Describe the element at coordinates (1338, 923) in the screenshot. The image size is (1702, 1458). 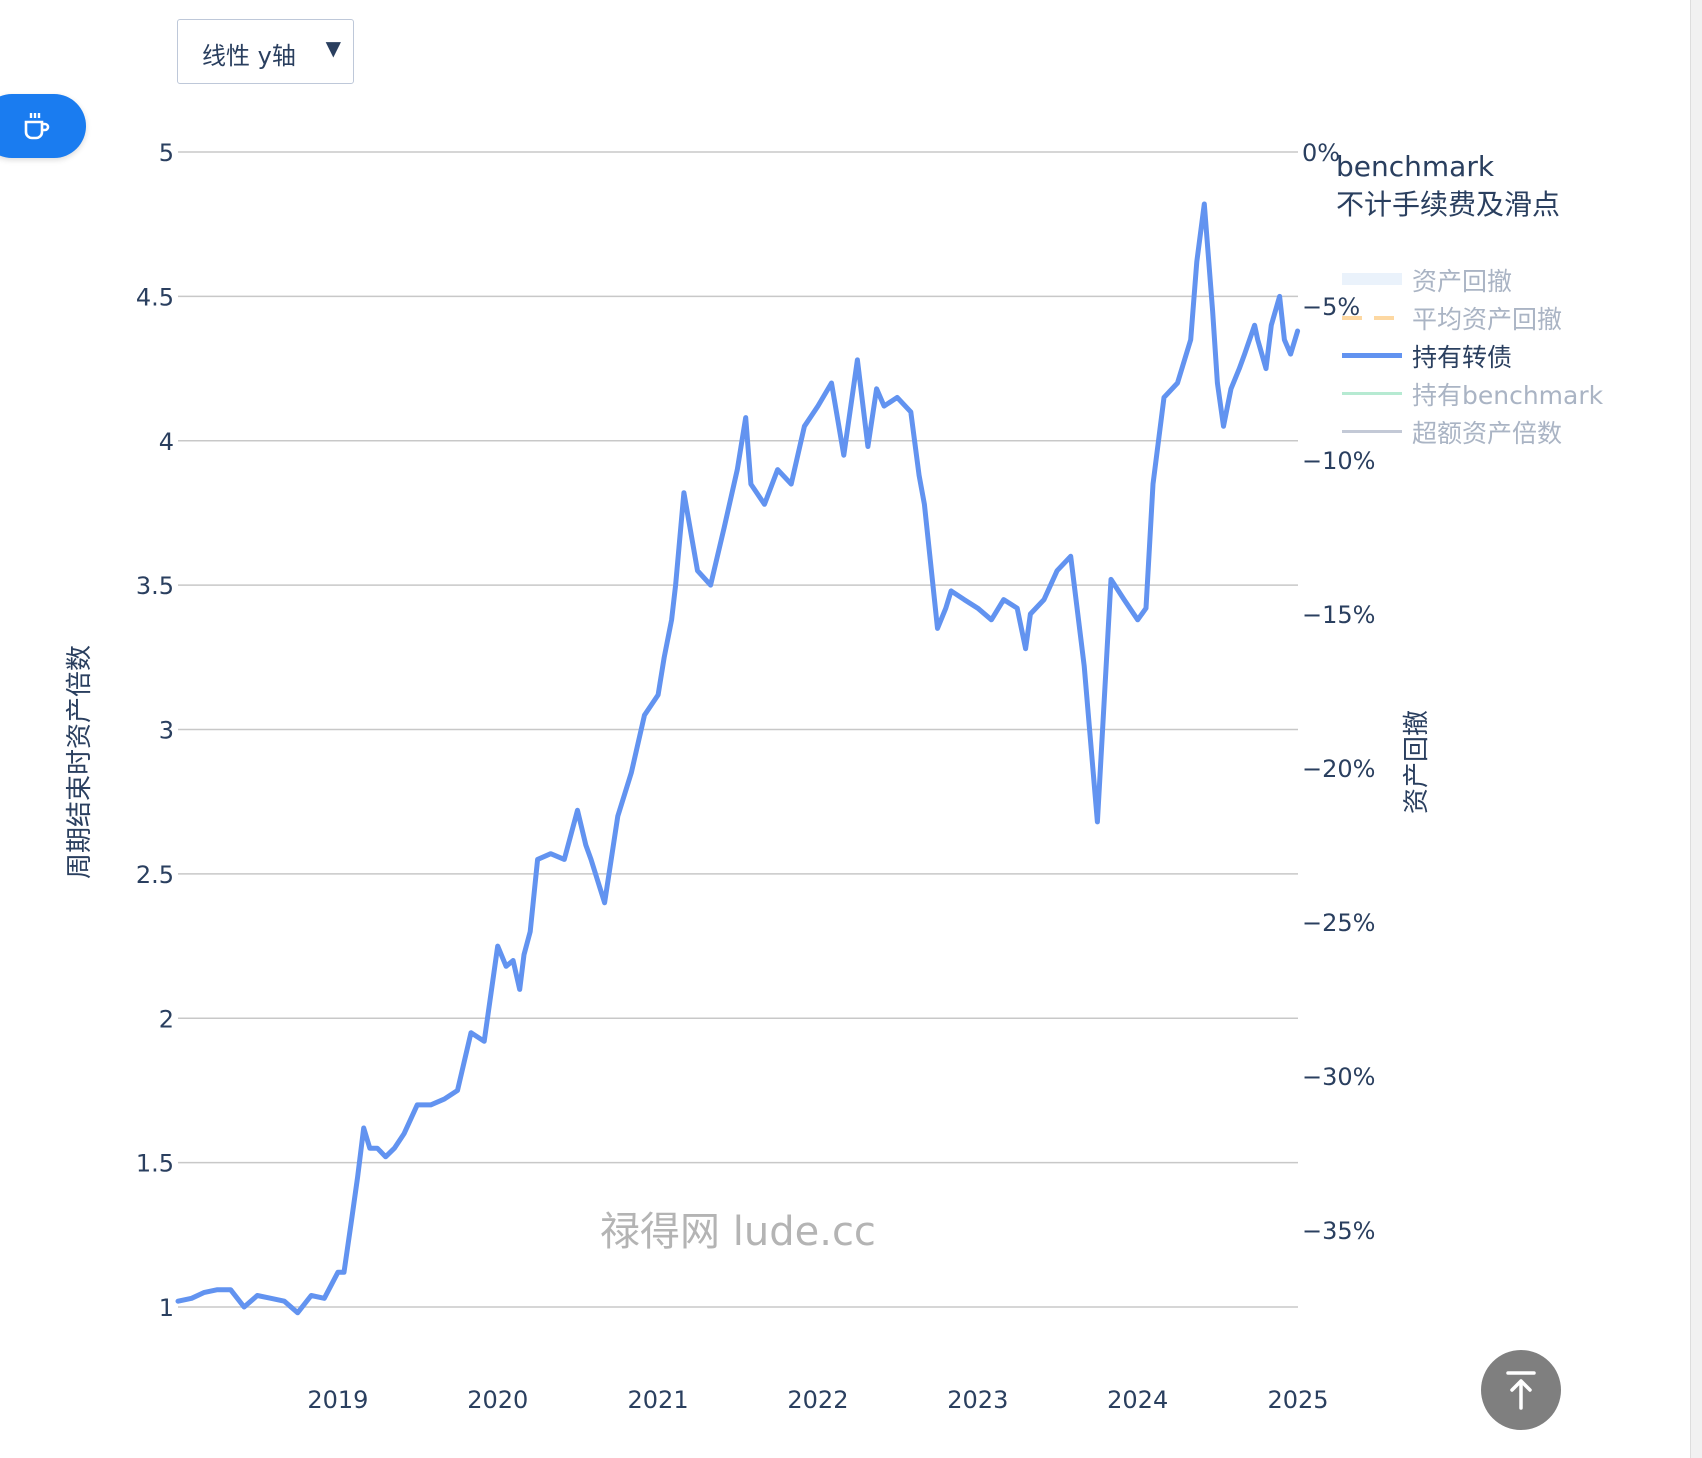
I see `y2-tick-label: −25%` at that location.